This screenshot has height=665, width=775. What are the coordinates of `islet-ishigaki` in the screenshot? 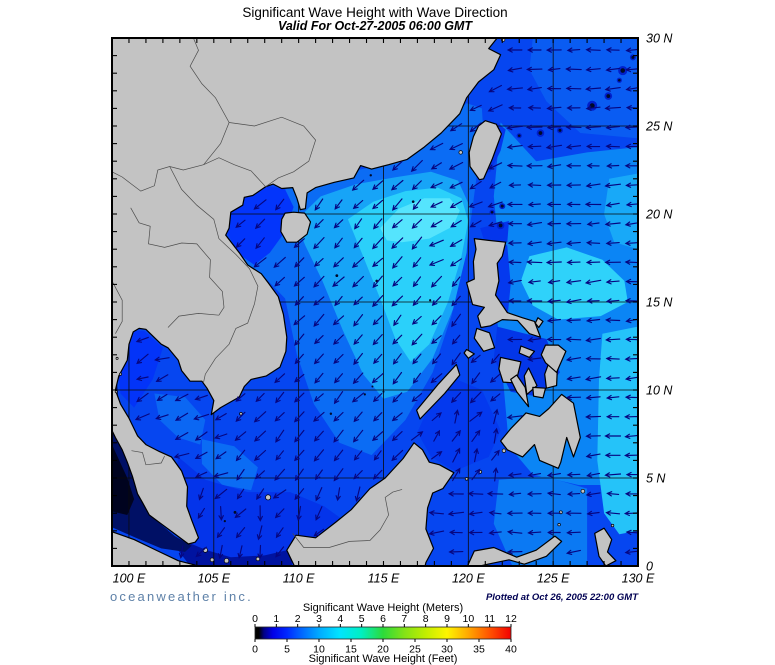 It's located at (540, 133).